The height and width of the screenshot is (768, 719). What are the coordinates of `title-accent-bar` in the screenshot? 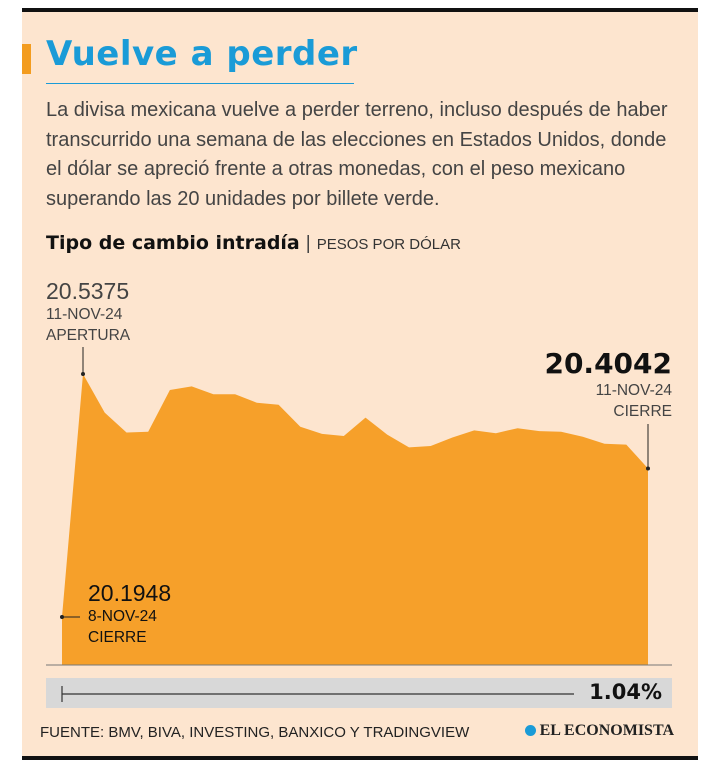 It's located at (26, 59).